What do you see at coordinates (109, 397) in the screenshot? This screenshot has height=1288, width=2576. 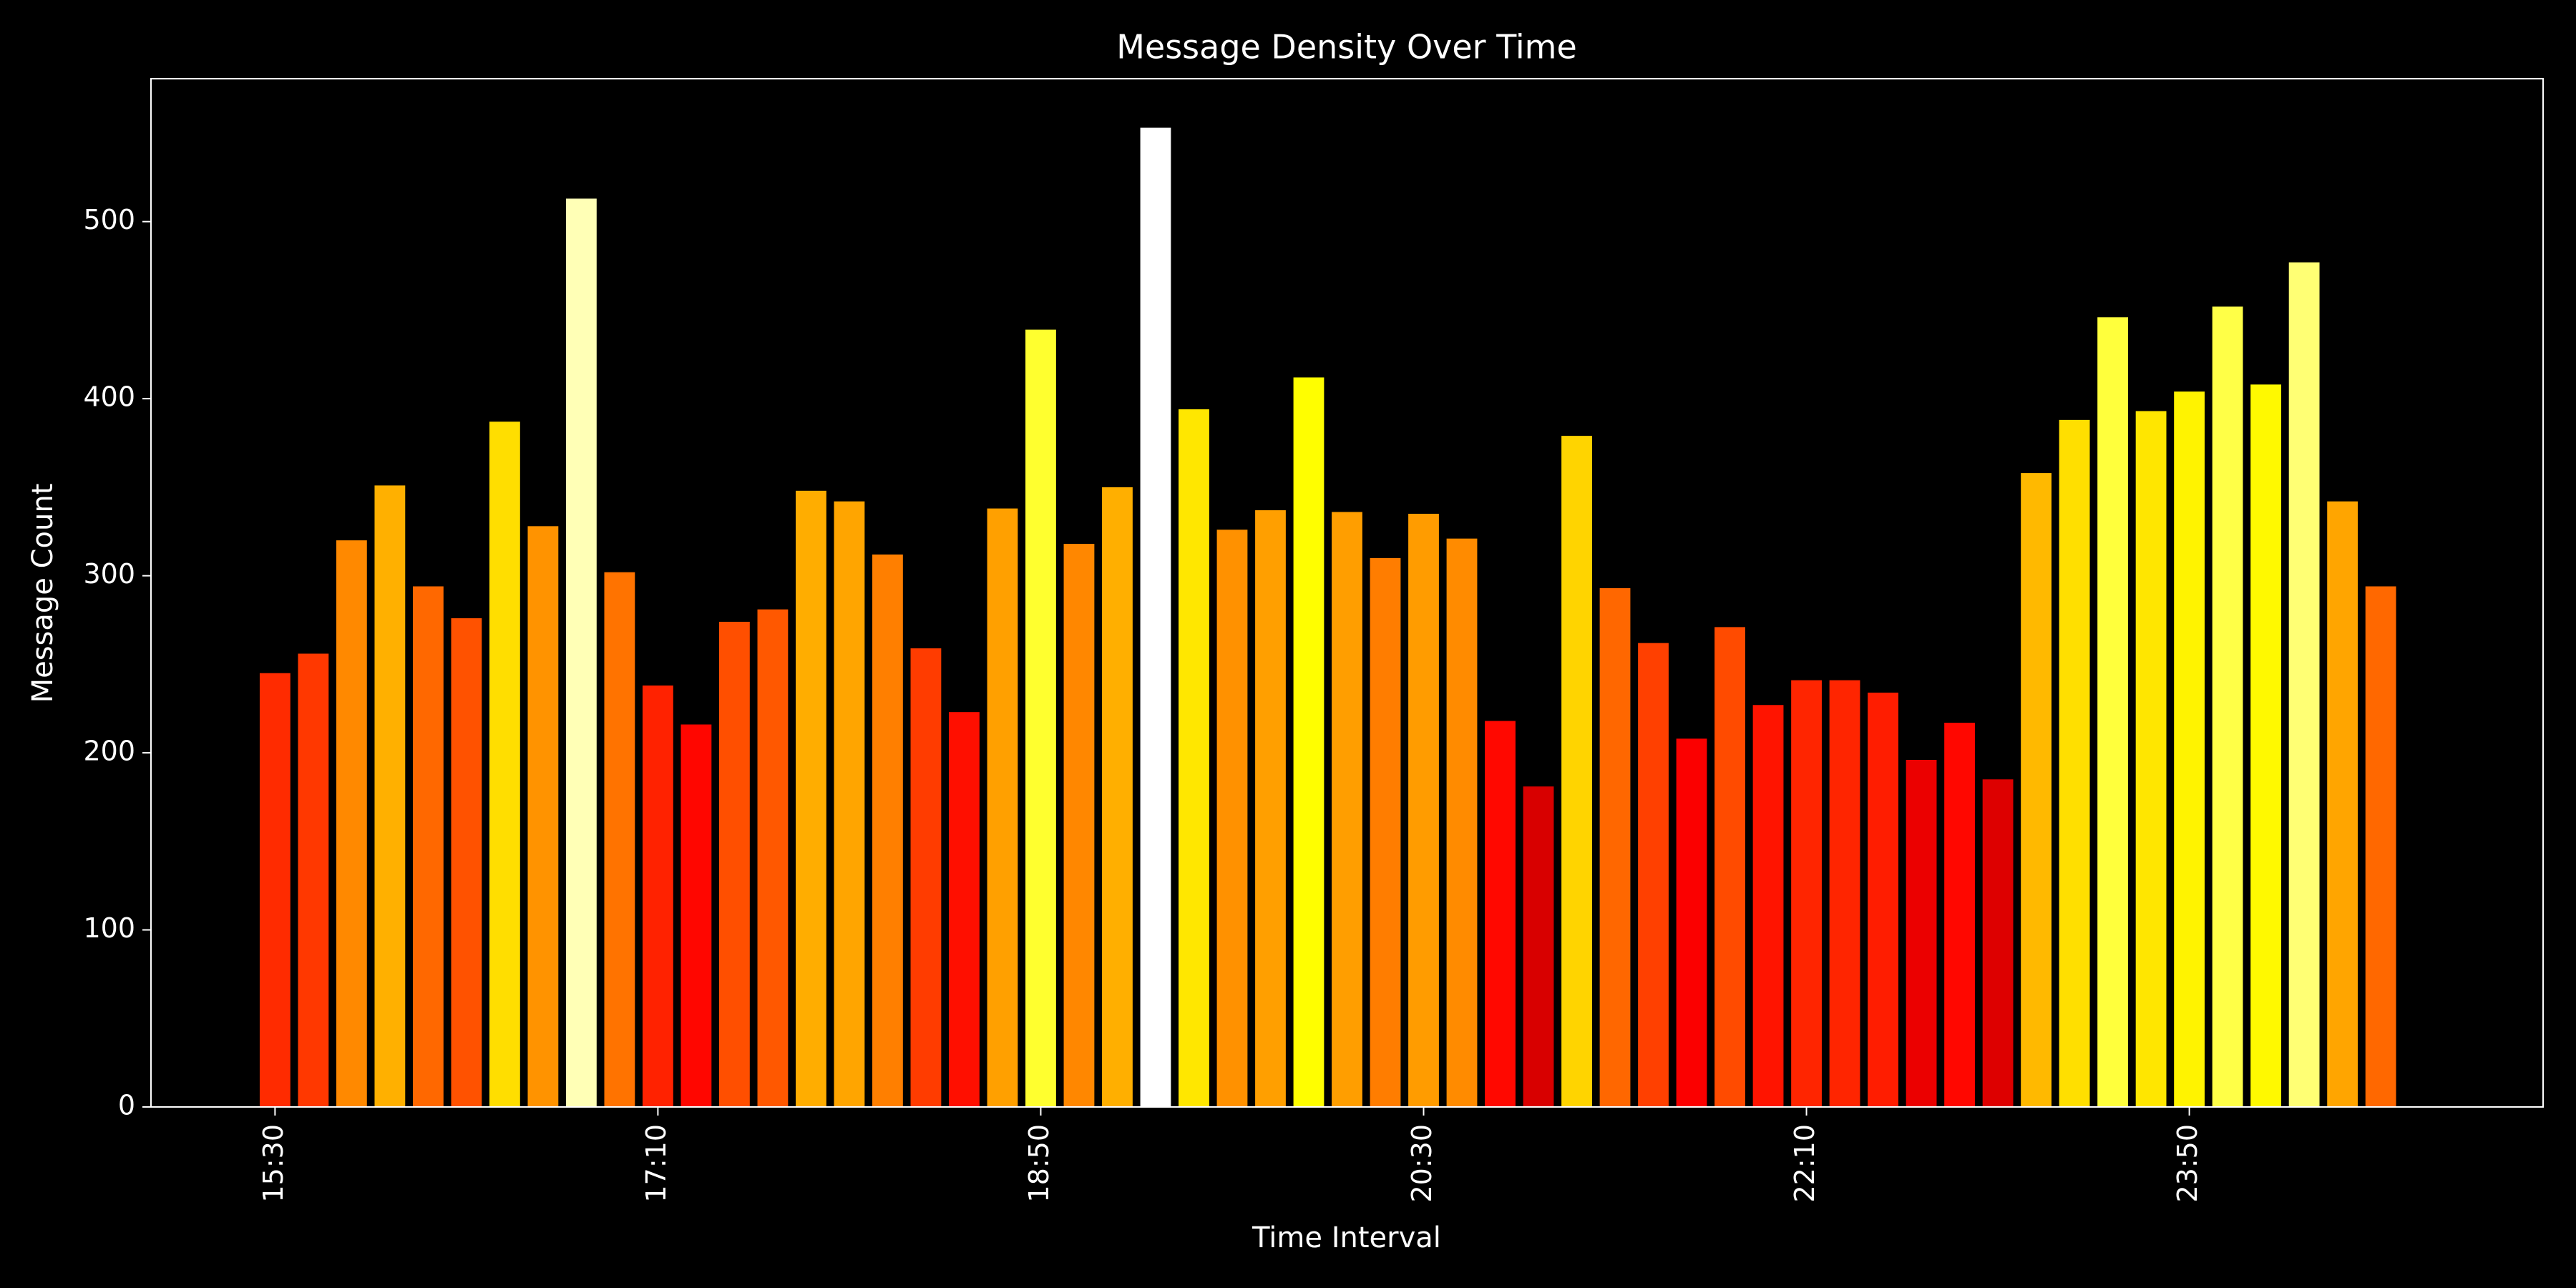 I see `y-tick-label: 400` at bounding box center [109, 397].